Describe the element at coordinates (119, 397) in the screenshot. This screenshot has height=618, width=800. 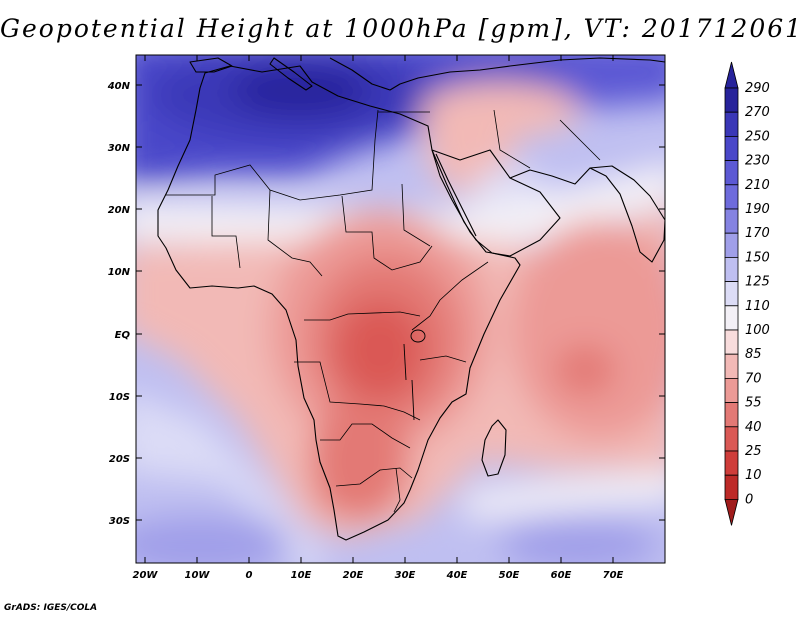
I see `lat-label: 10S` at that location.